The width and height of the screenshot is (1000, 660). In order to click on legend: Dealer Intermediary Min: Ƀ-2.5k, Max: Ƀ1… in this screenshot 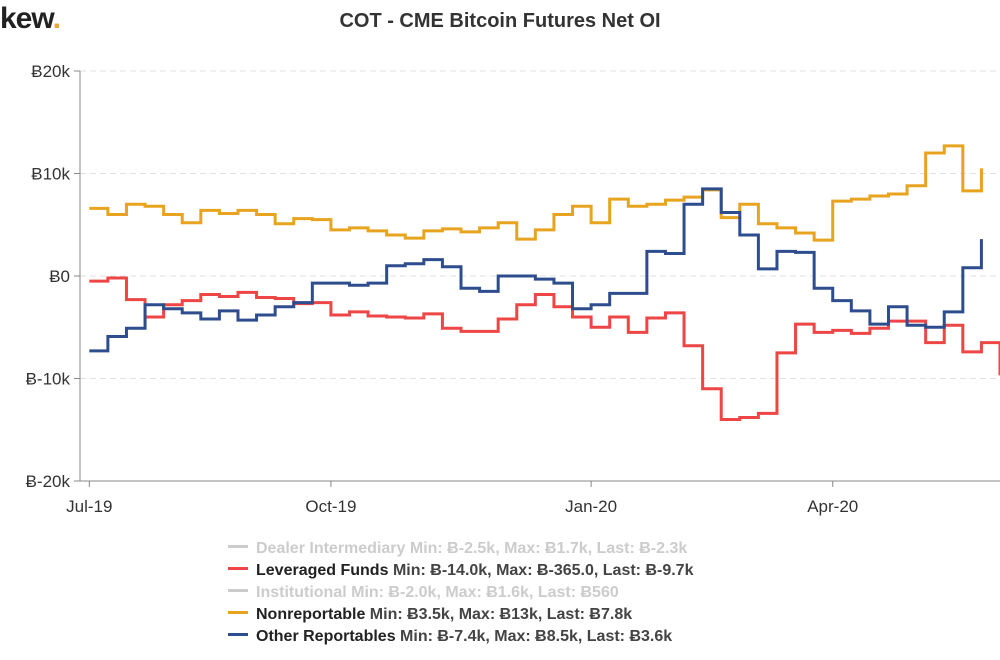, I will do `click(460, 593)`.